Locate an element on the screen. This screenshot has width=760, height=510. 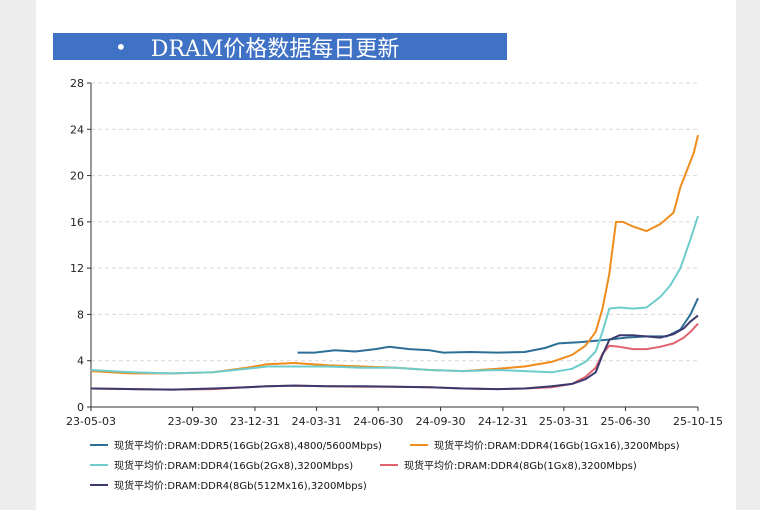
y-tick-label: 0 is located at coordinates (80, 407).